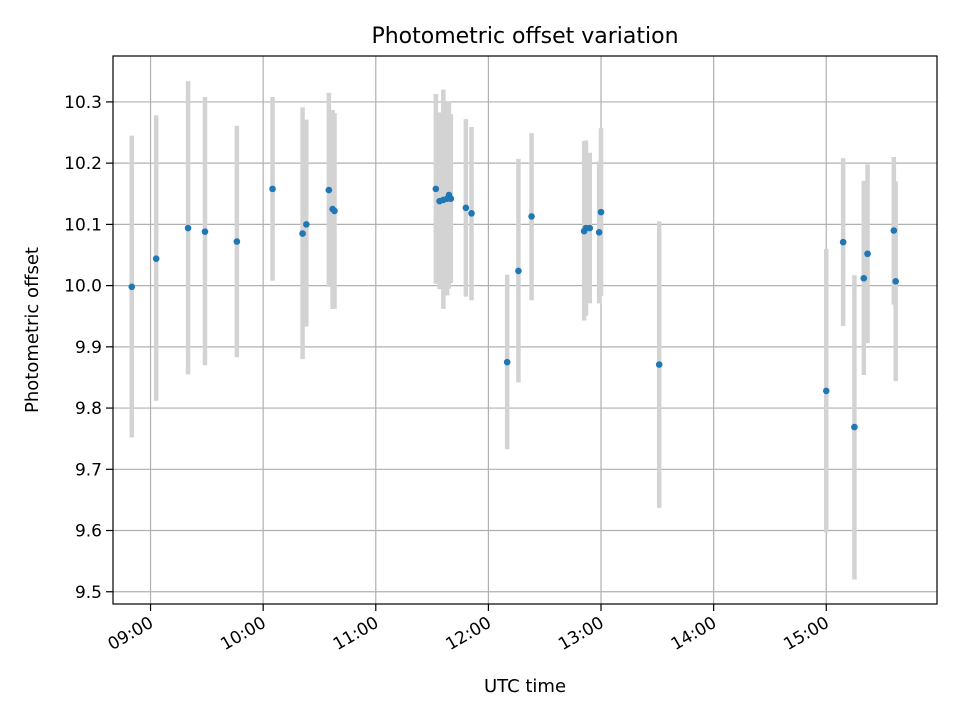 The image size is (960, 724). Describe the element at coordinates (524, 36) in the screenshot. I see `chart-title: Photometric offset variation` at that location.